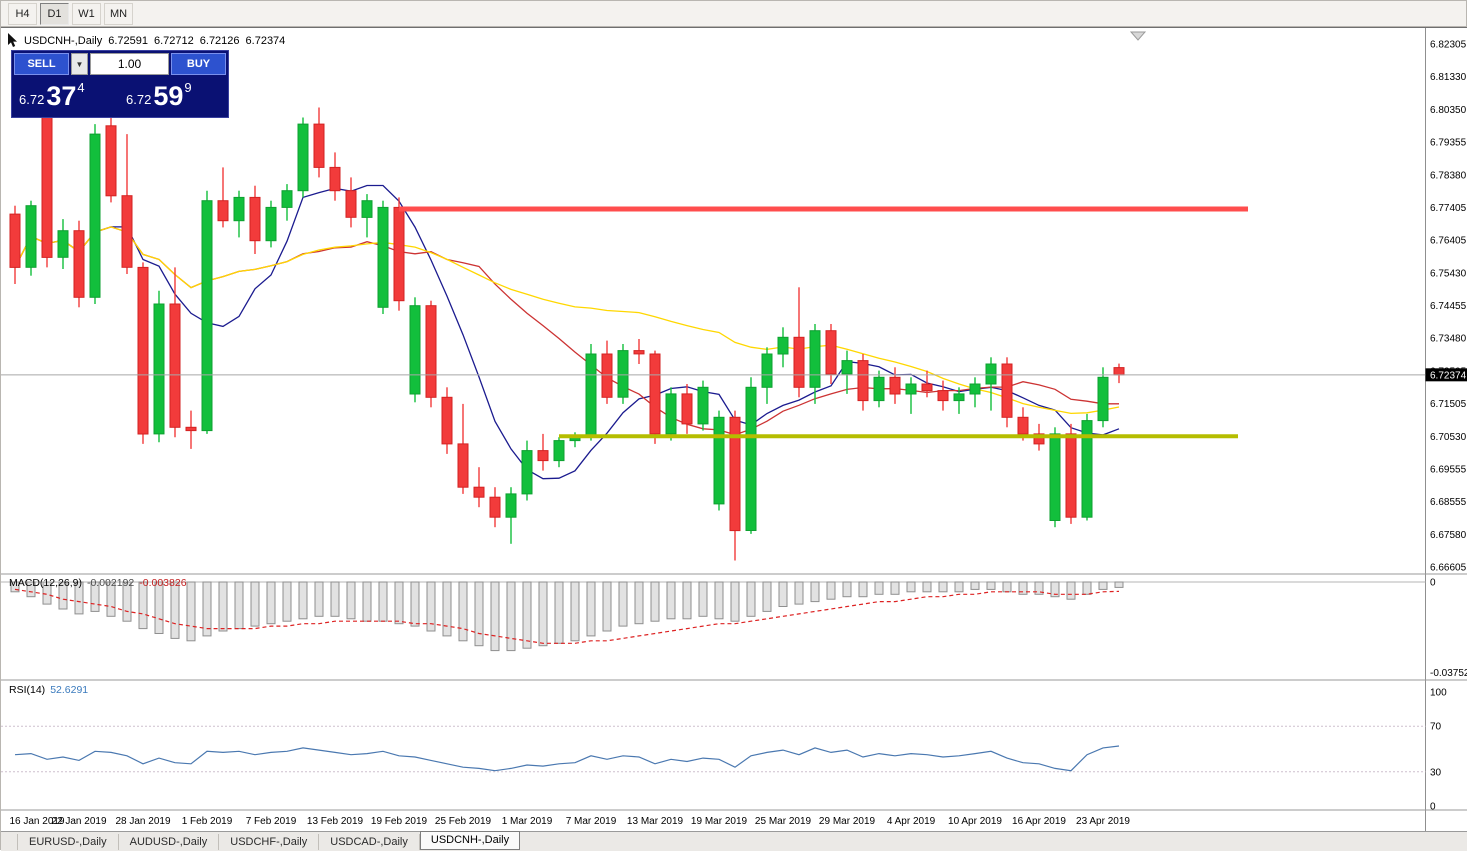  What do you see at coordinates (31, 99) in the screenshot?
I see `sell-price-prefix: 6.72` at bounding box center [31, 99].